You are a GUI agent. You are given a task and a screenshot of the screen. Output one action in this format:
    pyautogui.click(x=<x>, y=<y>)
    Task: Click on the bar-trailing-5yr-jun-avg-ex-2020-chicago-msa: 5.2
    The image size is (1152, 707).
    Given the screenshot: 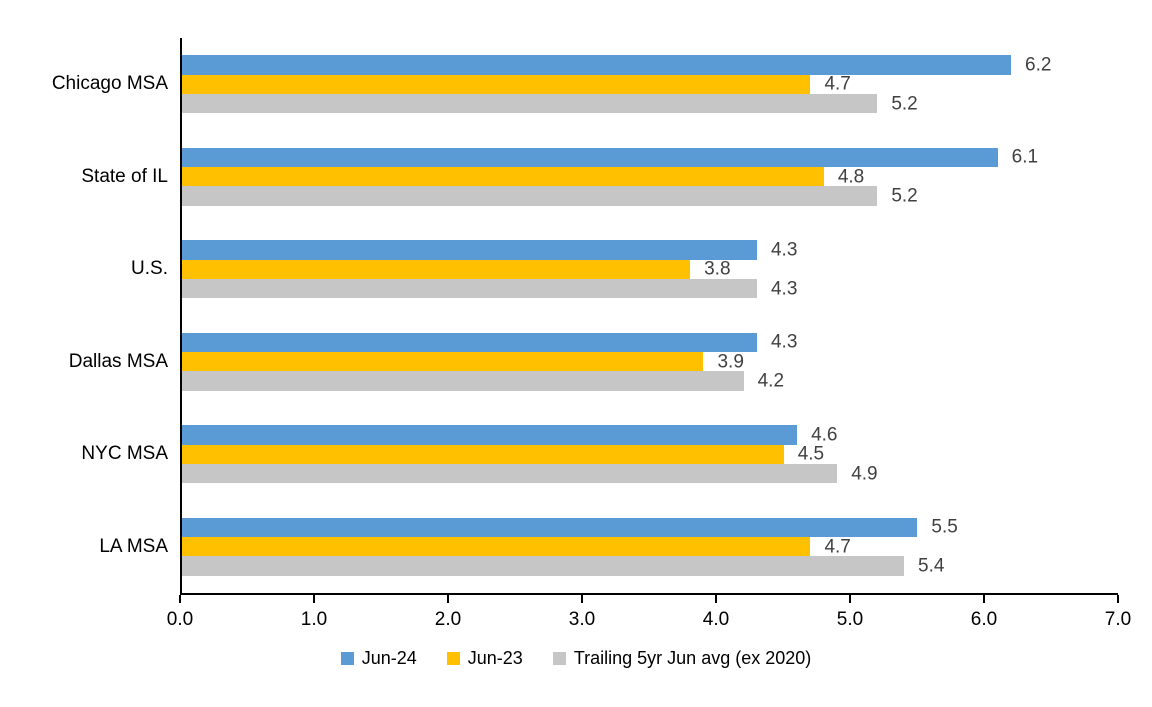 What is the action you would take?
    pyautogui.click(x=550, y=103)
    